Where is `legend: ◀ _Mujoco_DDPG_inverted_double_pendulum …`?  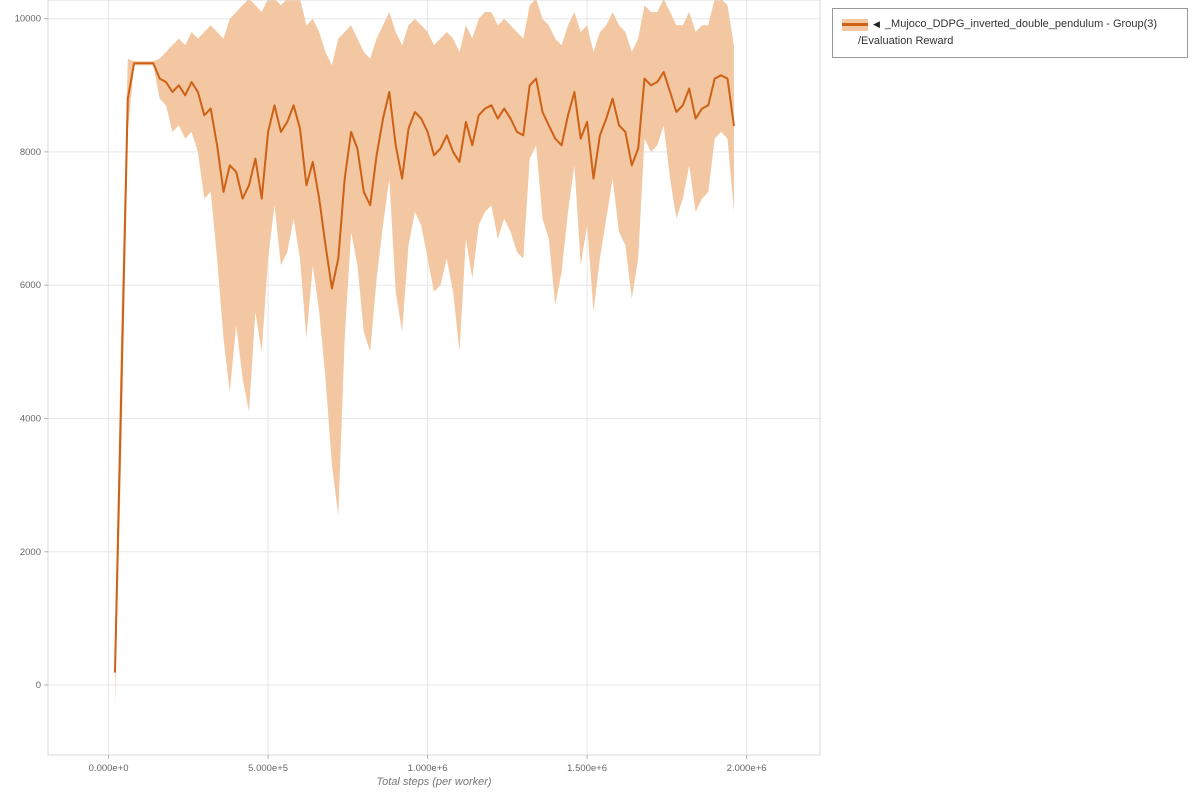 legend: ◀ _Mujoco_DDPG_inverted_double_pendulum … is located at coordinates (1010, 33).